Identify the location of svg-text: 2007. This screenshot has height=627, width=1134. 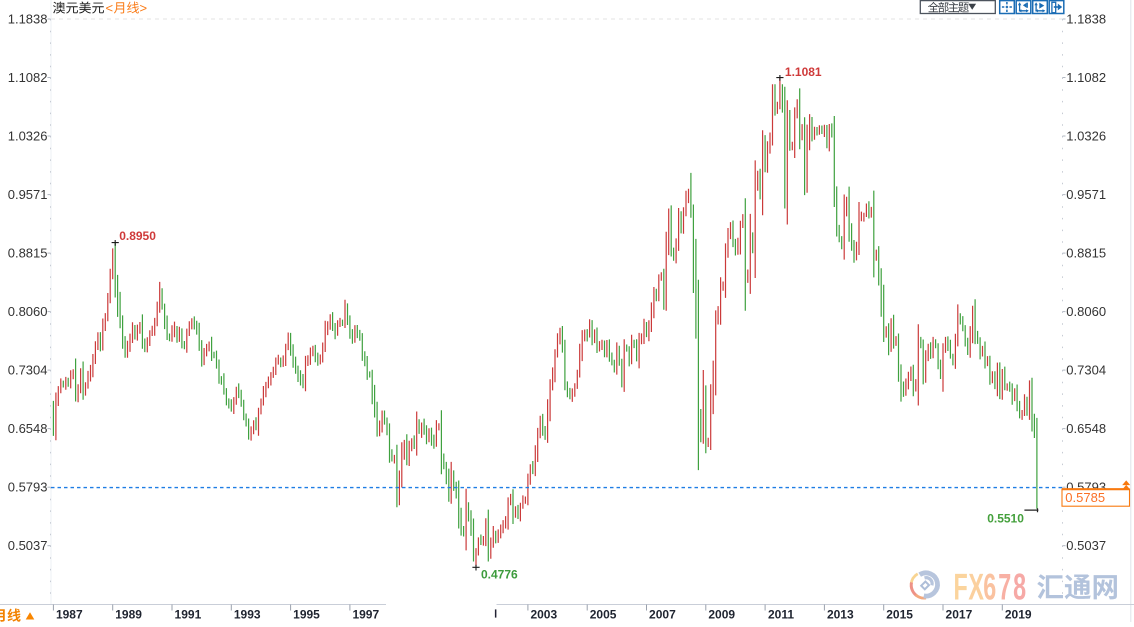
(662, 614).